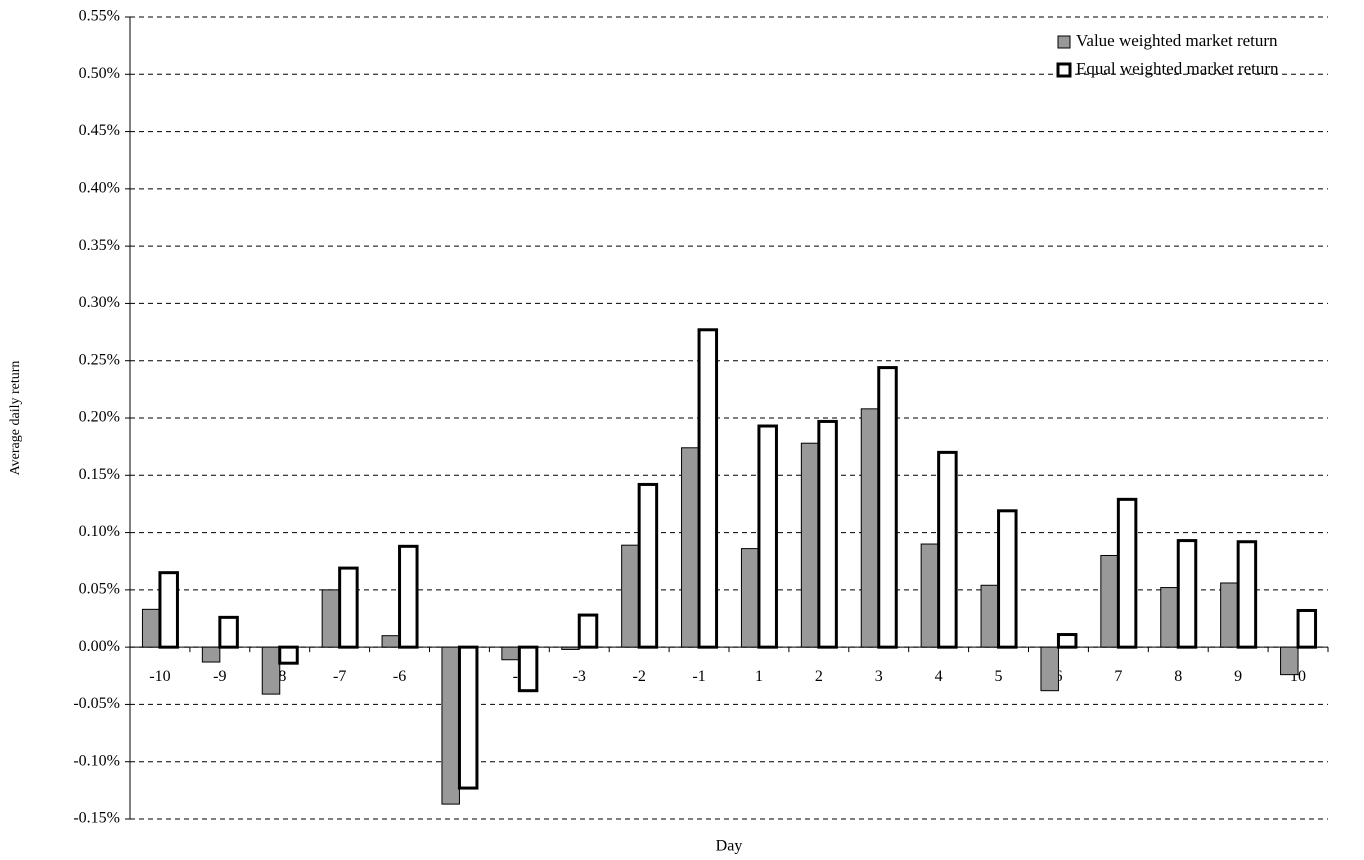 The height and width of the screenshot is (860, 1364). I want to click on y-tick-label: 0.55%, so click(99, 16).